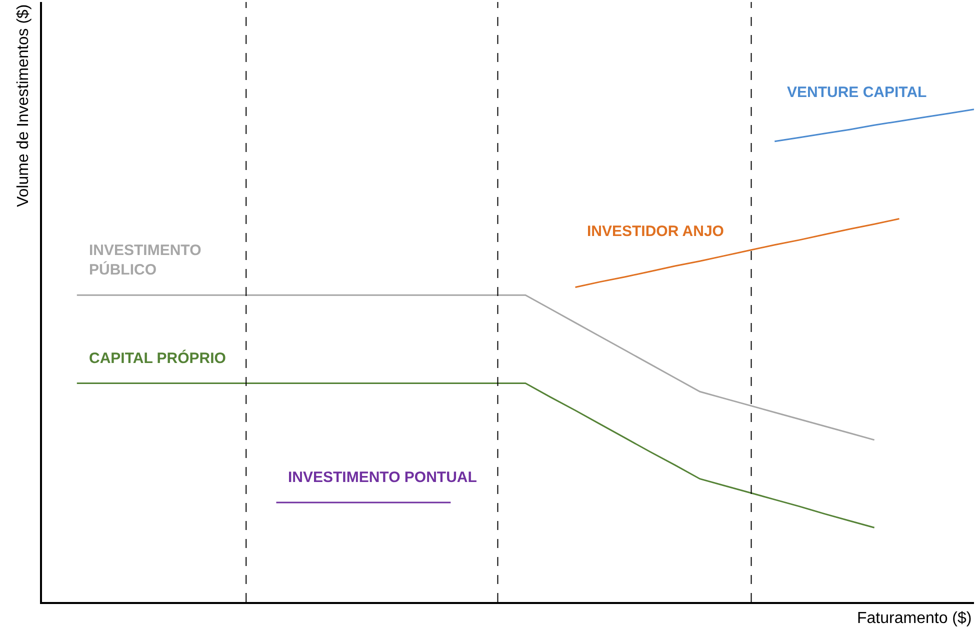 The width and height of the screenshot is (976, 634). What do you see at coordinates (23, 105) in the screenshot?
I see `y-axis-title: Volume de Investimentos ($)` at bounding box center [23, 105].